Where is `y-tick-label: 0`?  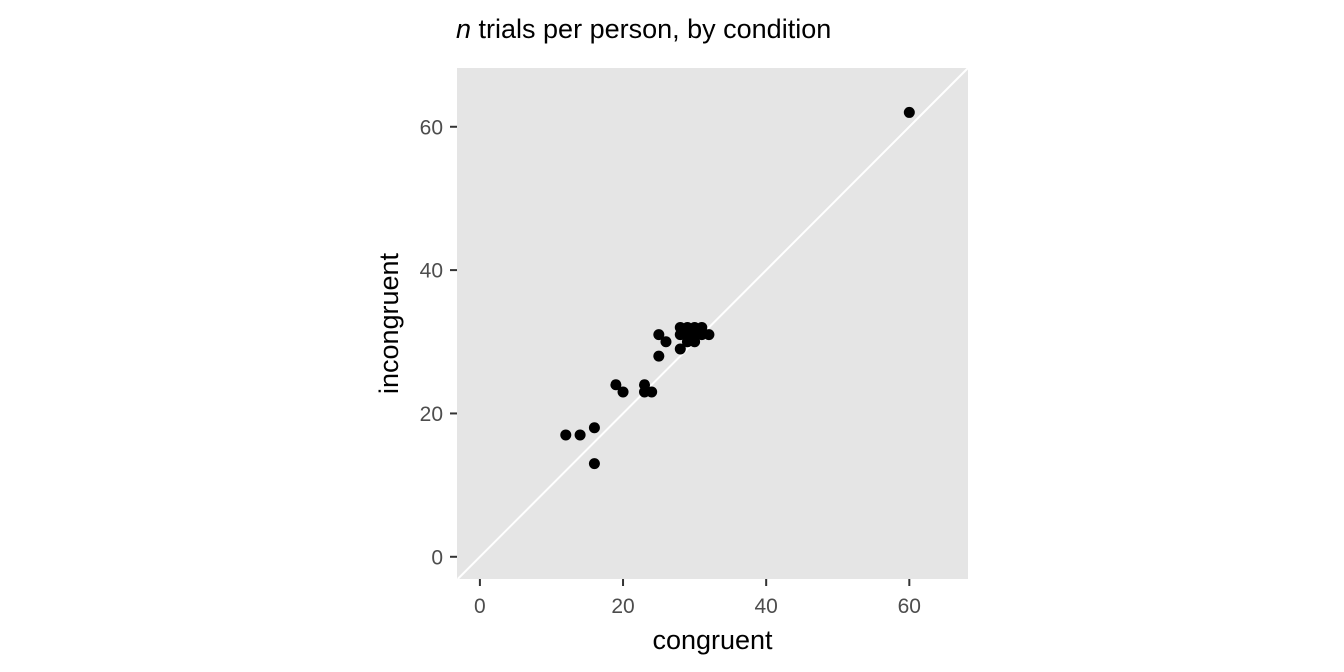
y-tick-label: 0 is located at coordinates (437, 557).